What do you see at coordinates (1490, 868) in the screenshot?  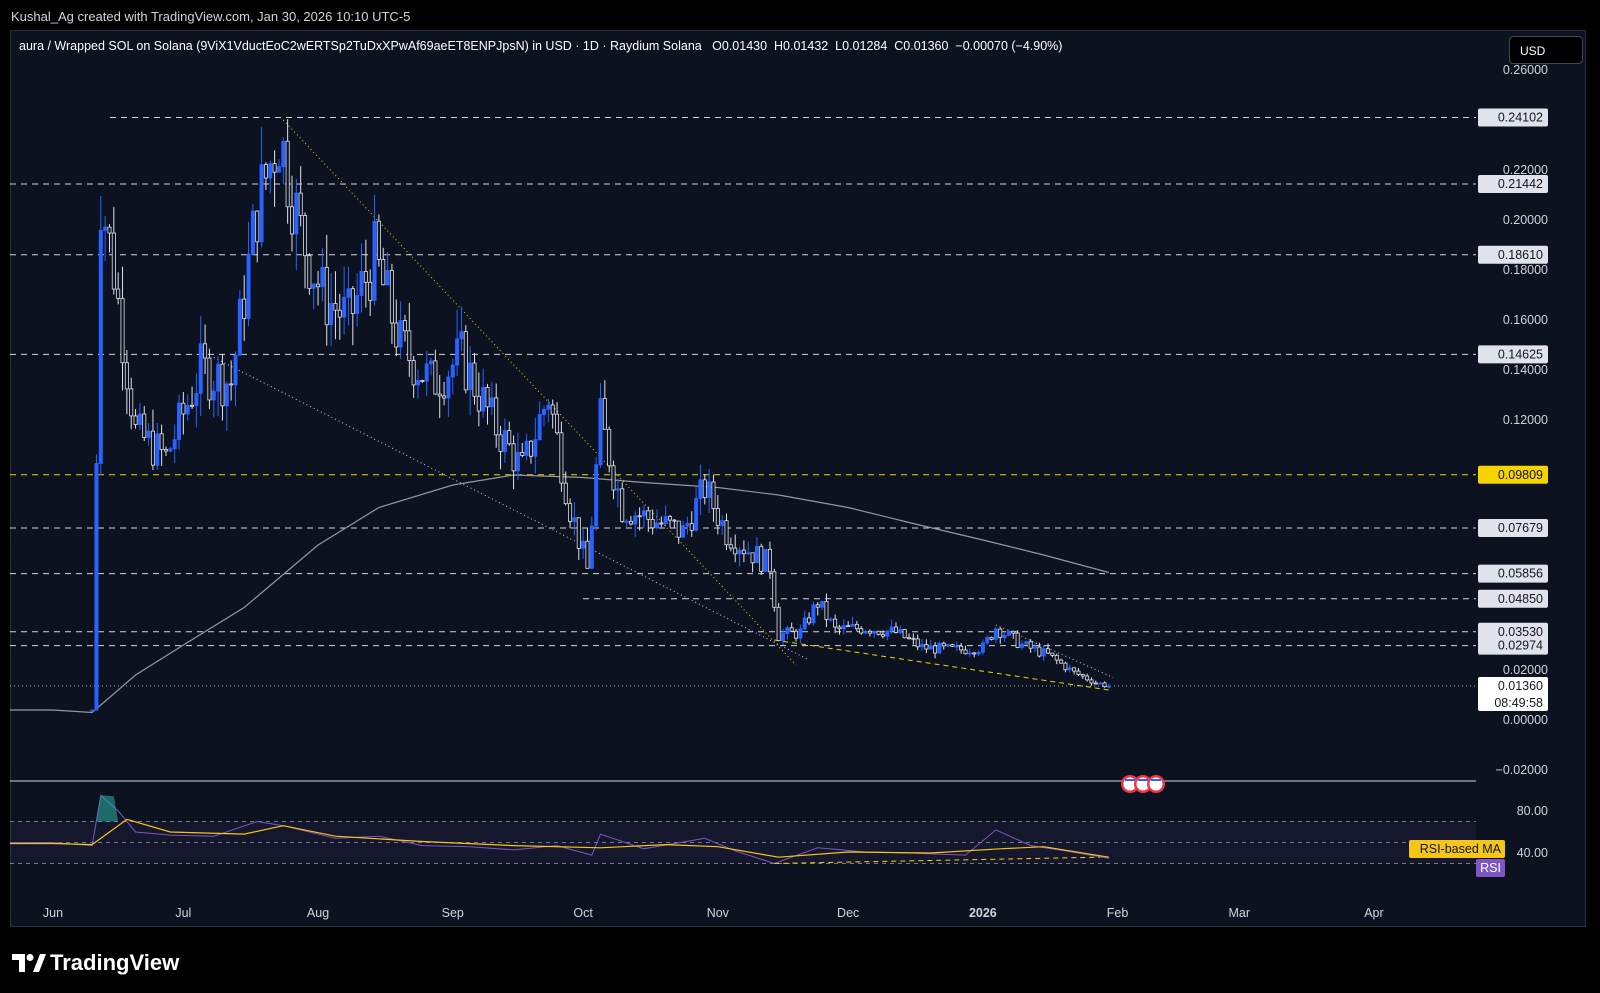 I see `rsi-badge` at bounding box center [1490, 868].